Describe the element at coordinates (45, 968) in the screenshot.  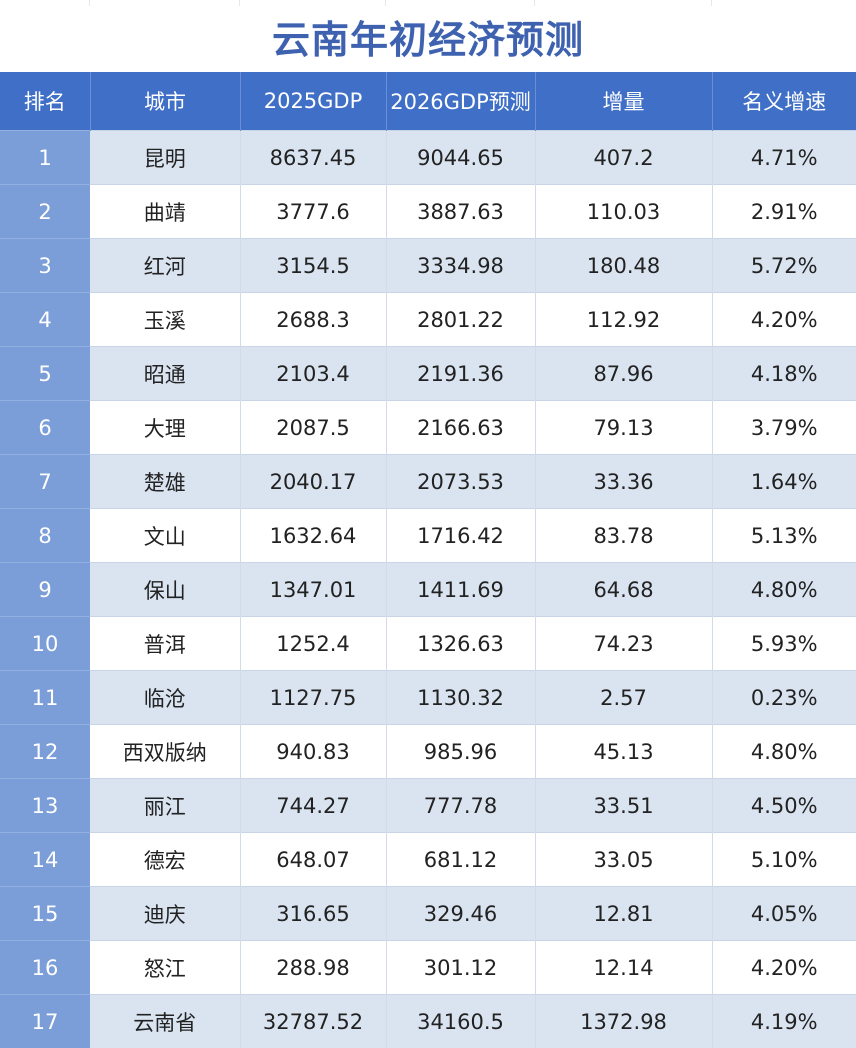
I see `rank-cell: 16` at that location.